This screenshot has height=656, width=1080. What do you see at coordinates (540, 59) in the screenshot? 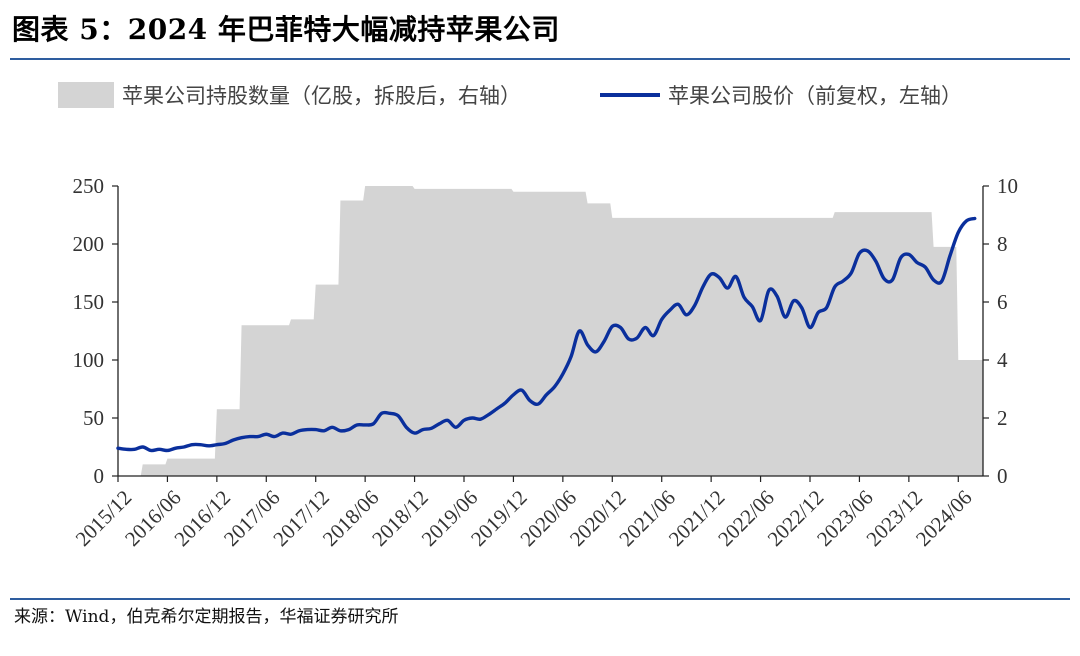
I see `title-rule` at bounding box center [540, 59].